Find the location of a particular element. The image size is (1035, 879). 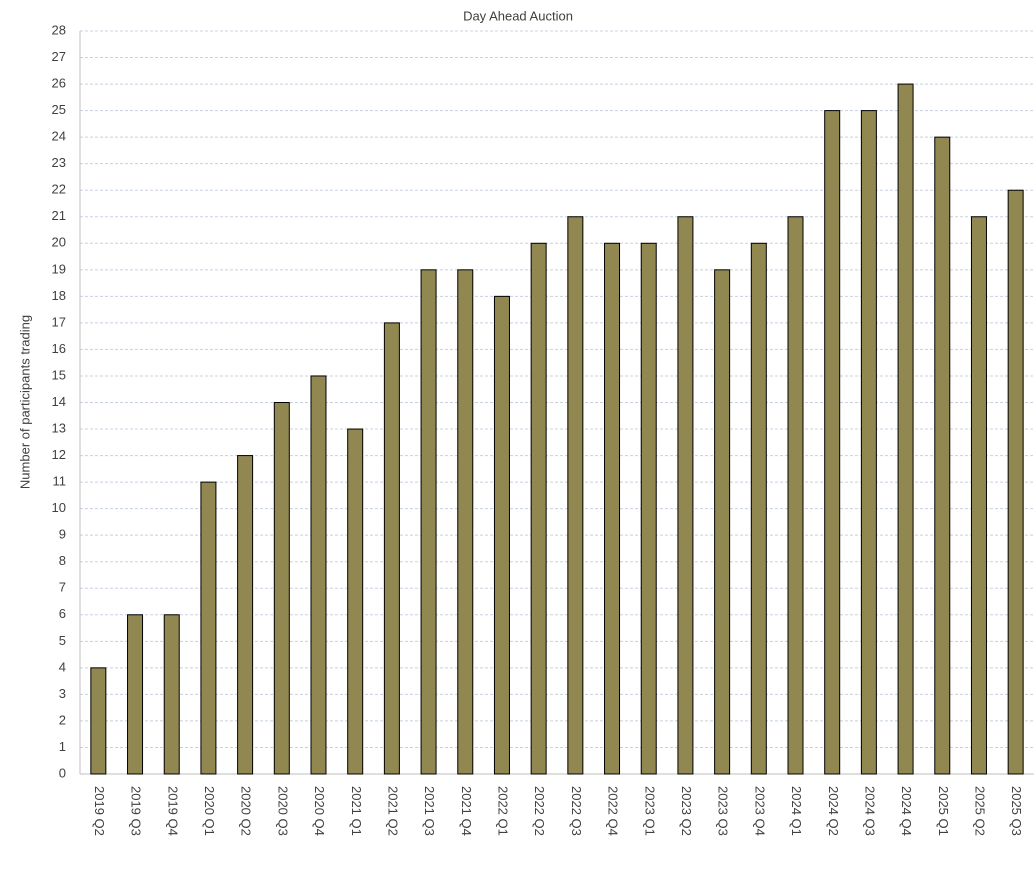

y-tick-label: 3 is located at coordinates (62, 693).